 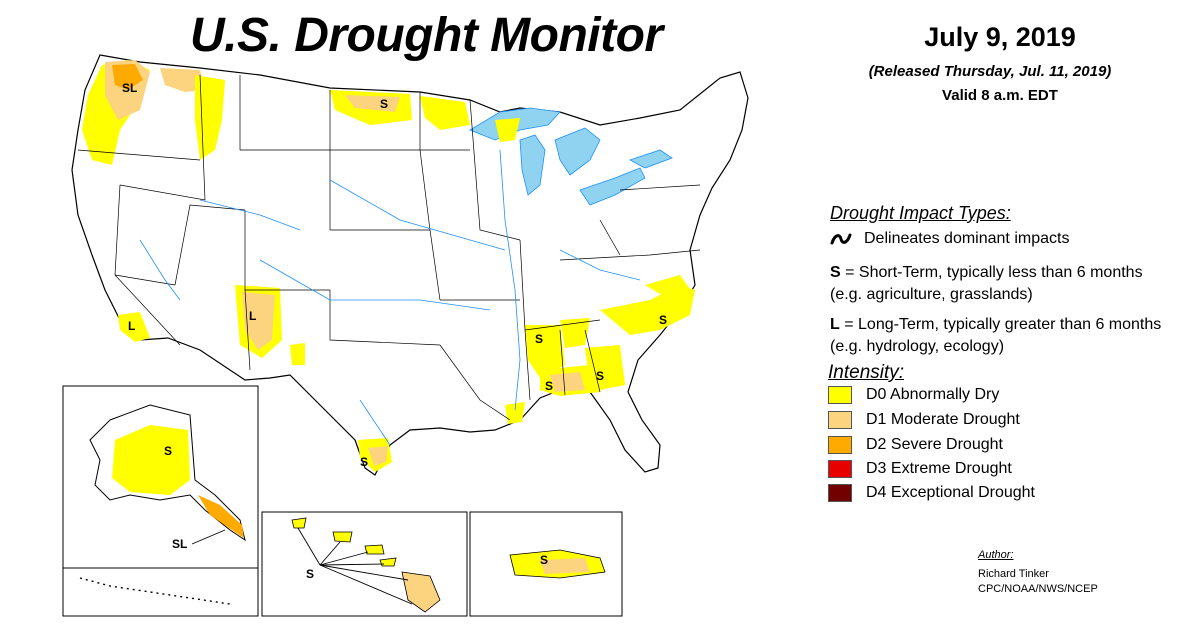 What do you see at coordinates (549, 386) in the screenshot?
I see `label-al: S` at bounding box center [549, 386].